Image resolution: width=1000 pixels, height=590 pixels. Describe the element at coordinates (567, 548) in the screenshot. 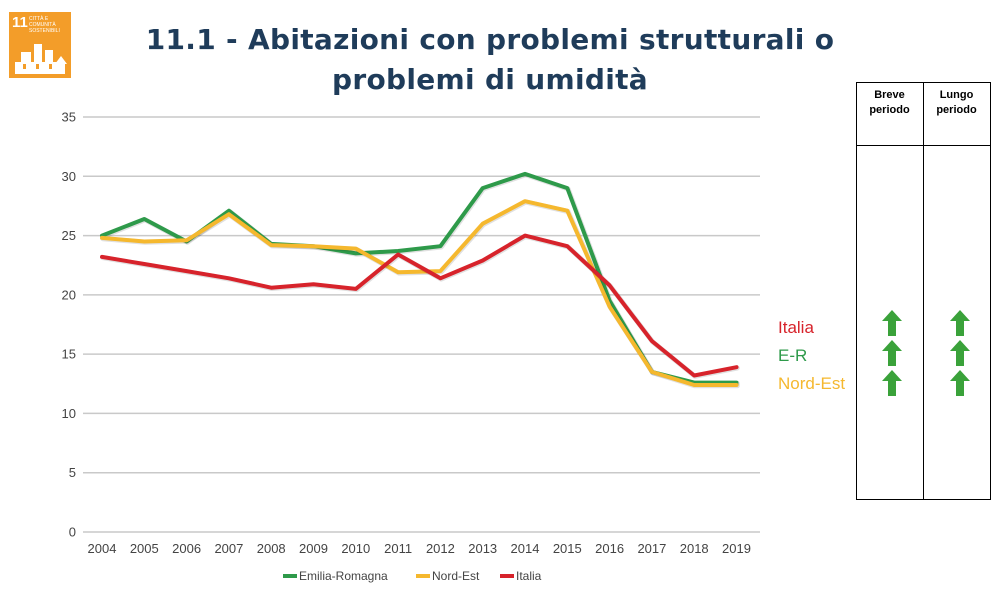

I see `x-tick-label: 2015` at that location.